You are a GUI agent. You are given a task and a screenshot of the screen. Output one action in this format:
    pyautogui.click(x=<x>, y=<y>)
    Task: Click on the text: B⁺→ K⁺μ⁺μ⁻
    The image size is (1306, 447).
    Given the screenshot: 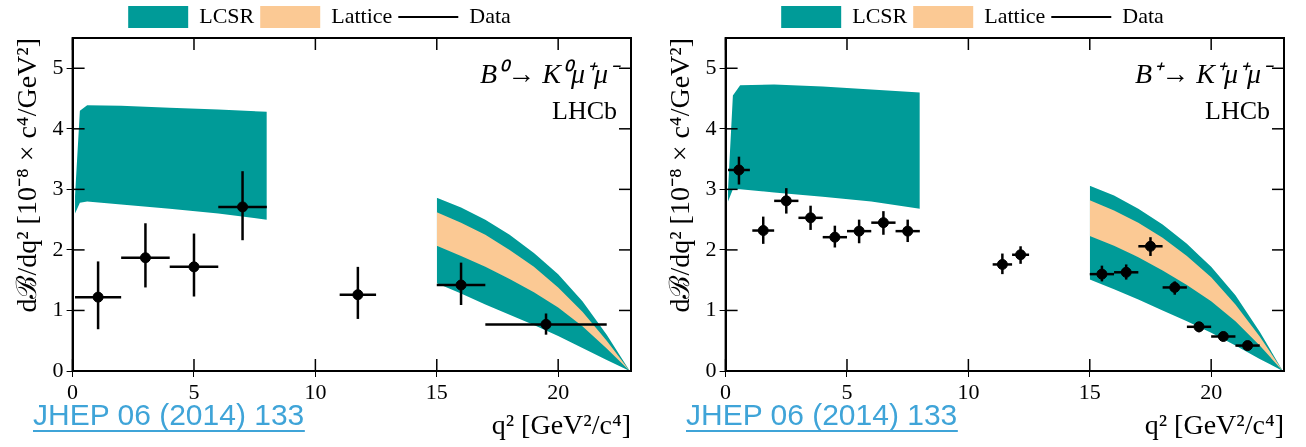 What is the action you would take?
    pyautogui.click(x=1204, y=74)
    